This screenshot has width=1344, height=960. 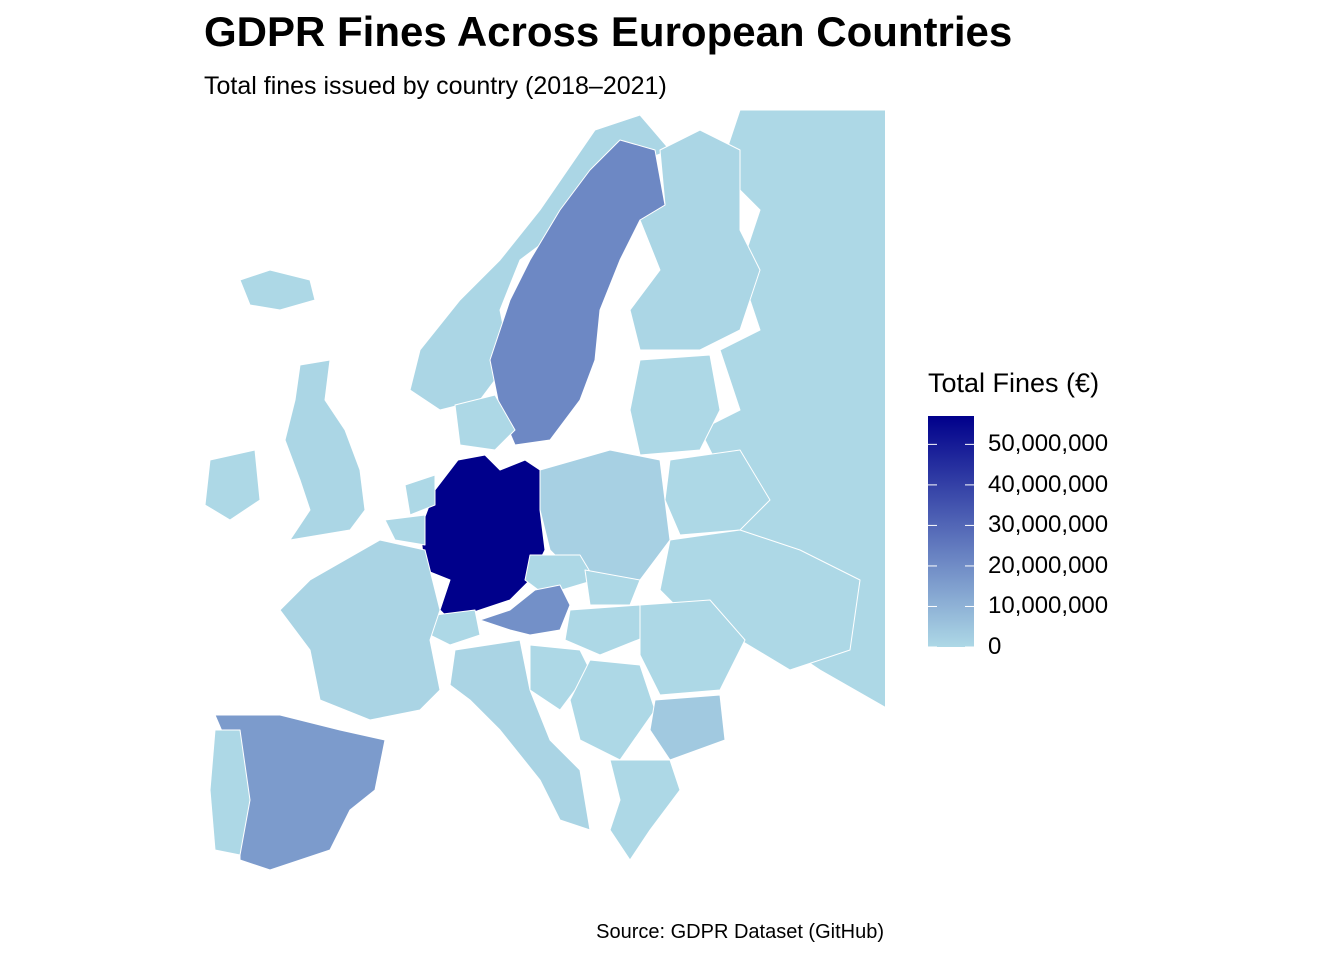 I want to click on region-czechia, so click(x=560, y=575).